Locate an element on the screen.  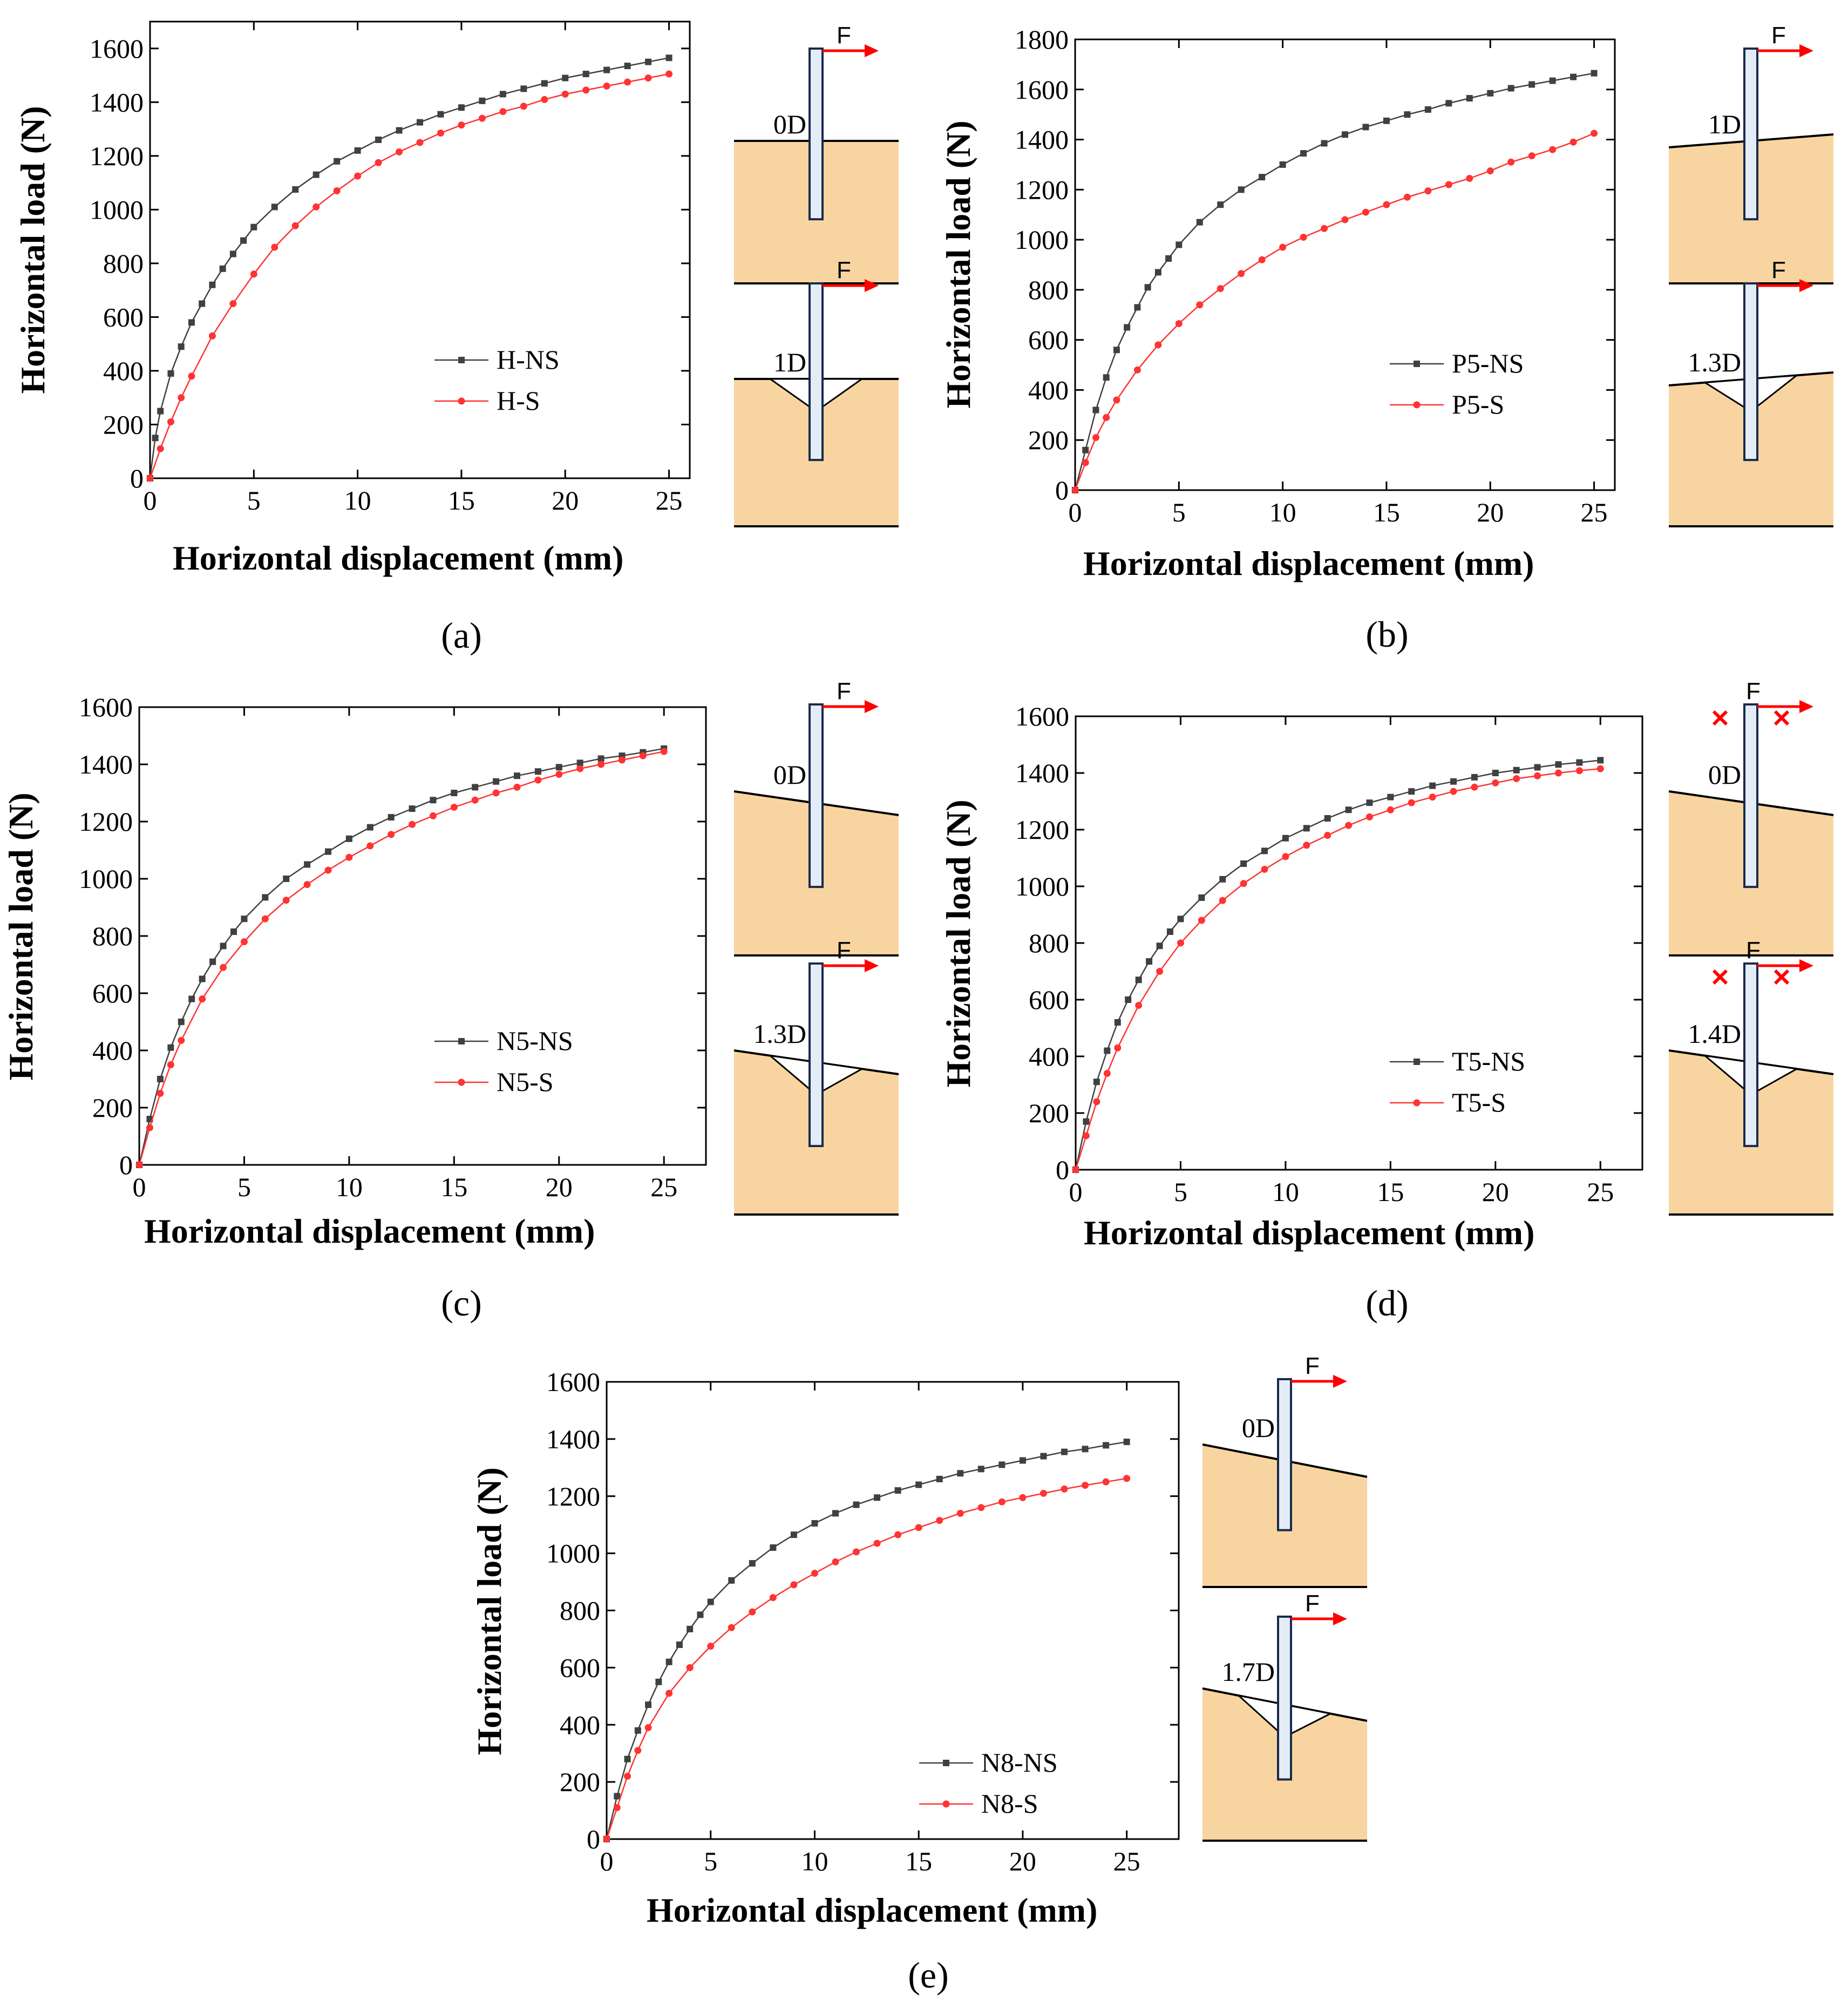
series-H-NS is located at coordinates (410, 268).